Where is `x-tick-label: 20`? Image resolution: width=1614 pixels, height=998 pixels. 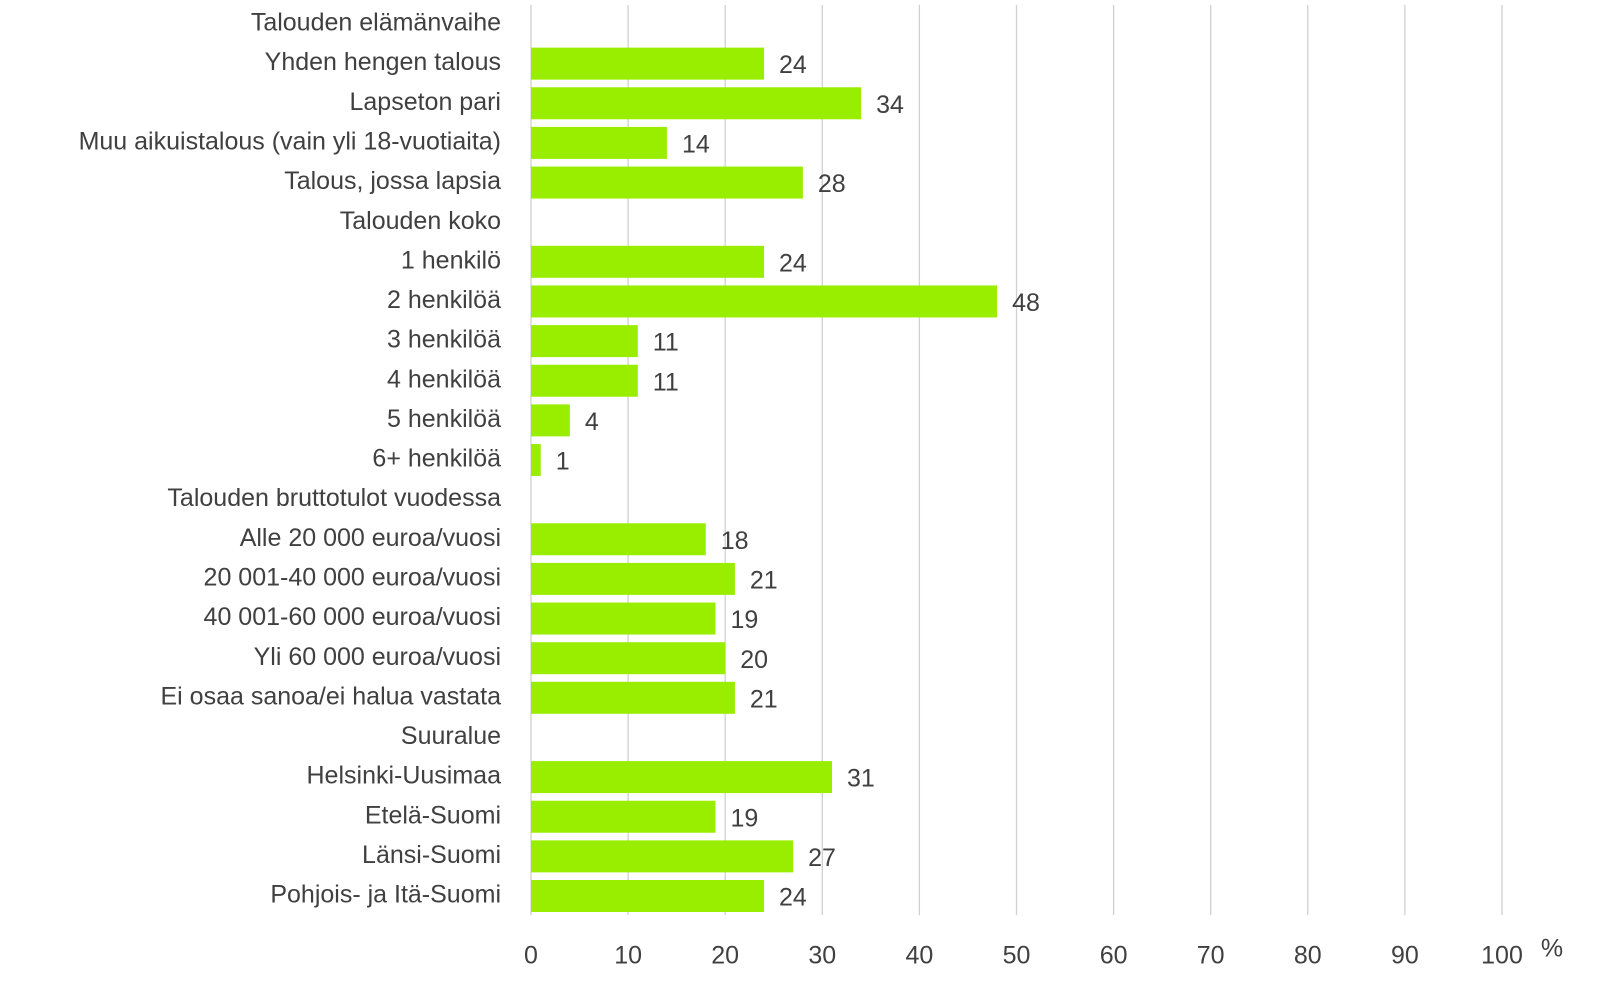 x-tick-label: 20 is located at coordinates (725, 956).